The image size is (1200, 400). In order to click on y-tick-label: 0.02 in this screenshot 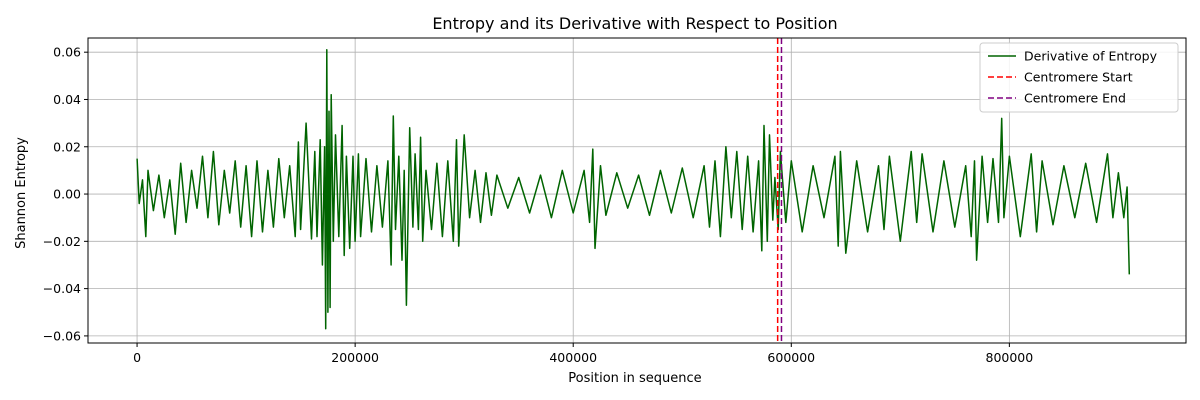, I will do `click(67, 146)`.